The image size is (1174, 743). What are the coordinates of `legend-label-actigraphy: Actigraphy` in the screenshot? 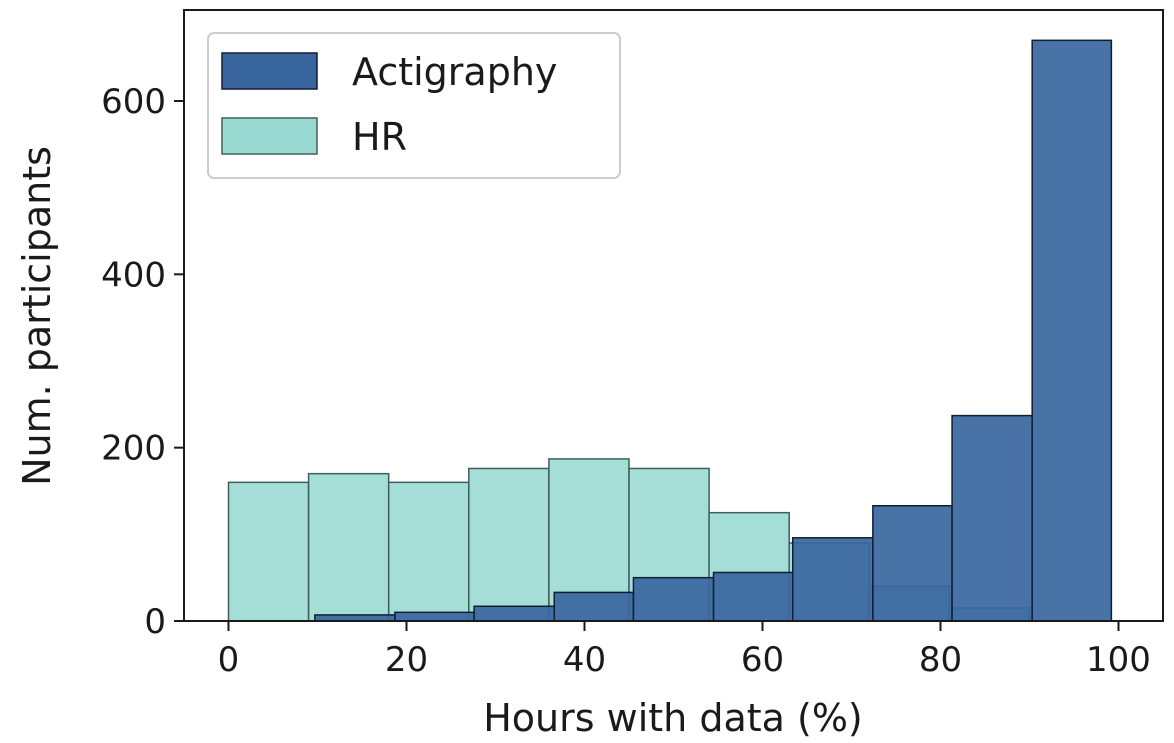 It's located at (454, 72).